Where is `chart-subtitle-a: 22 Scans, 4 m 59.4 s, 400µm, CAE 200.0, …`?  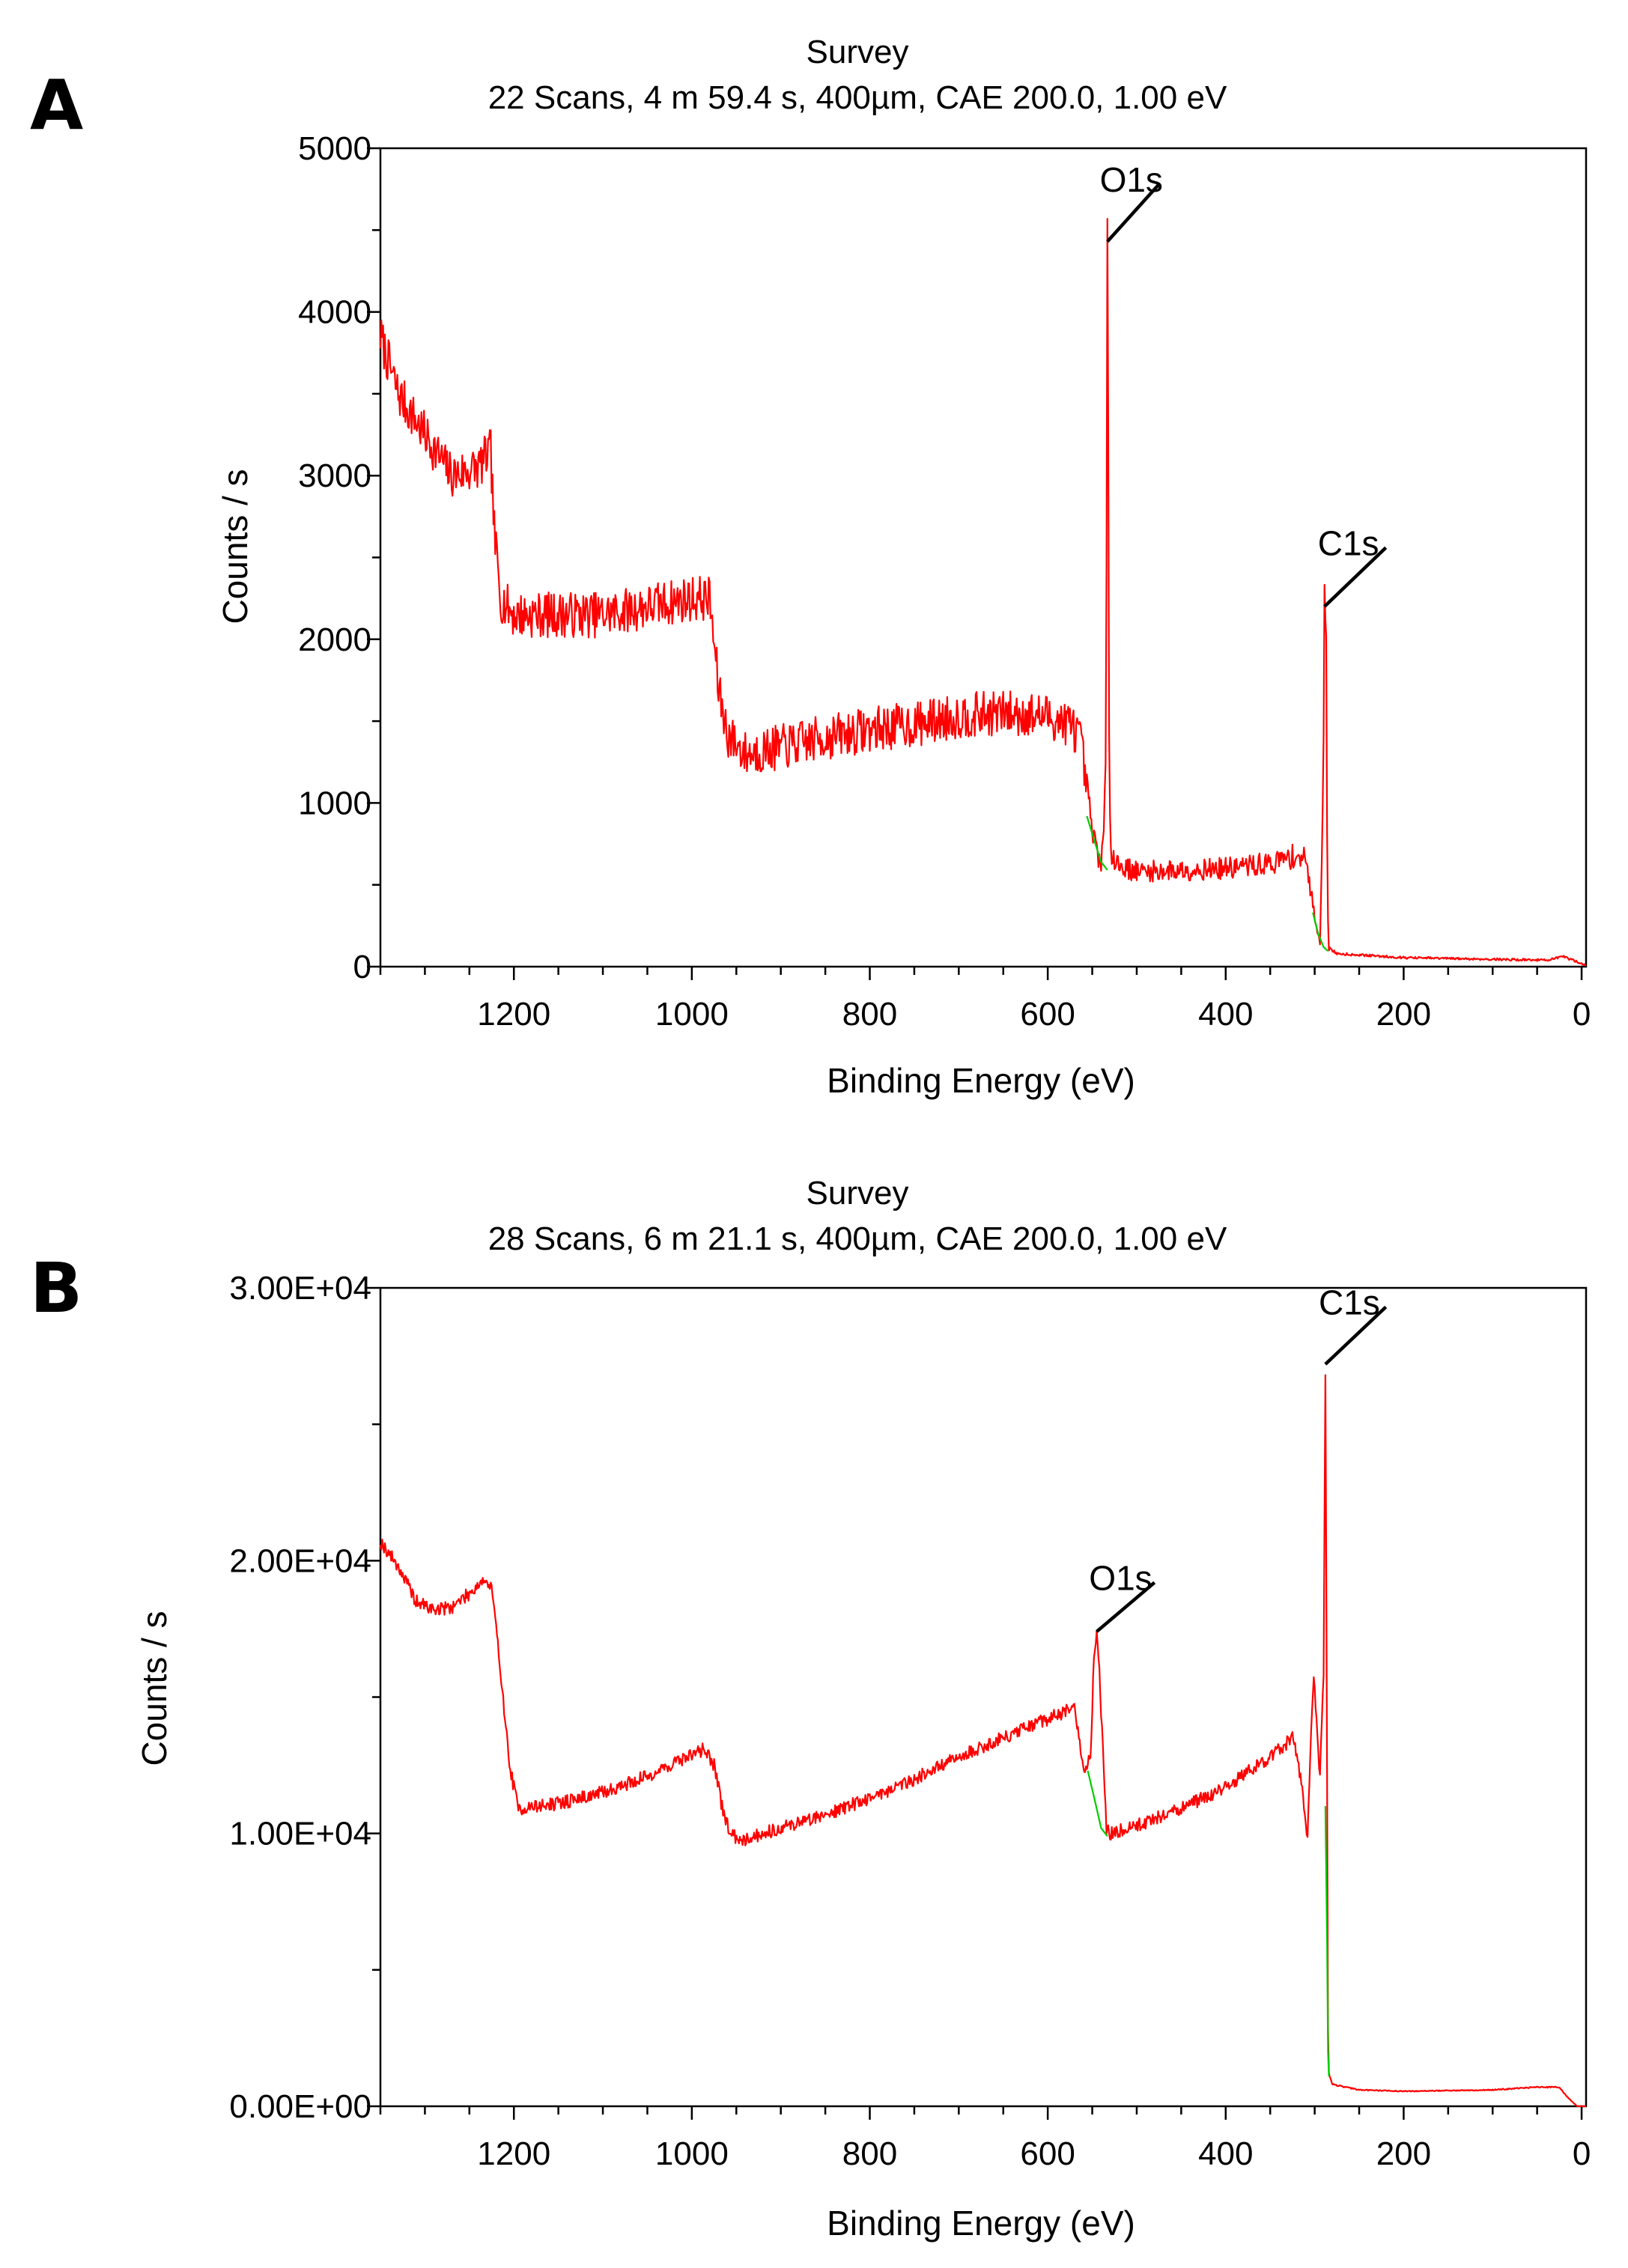
chart-subtitle-a: 22 Scans, 4 m 59.4 s, 400µm, CAE 200.0, … is located at coordinates (858, 97).